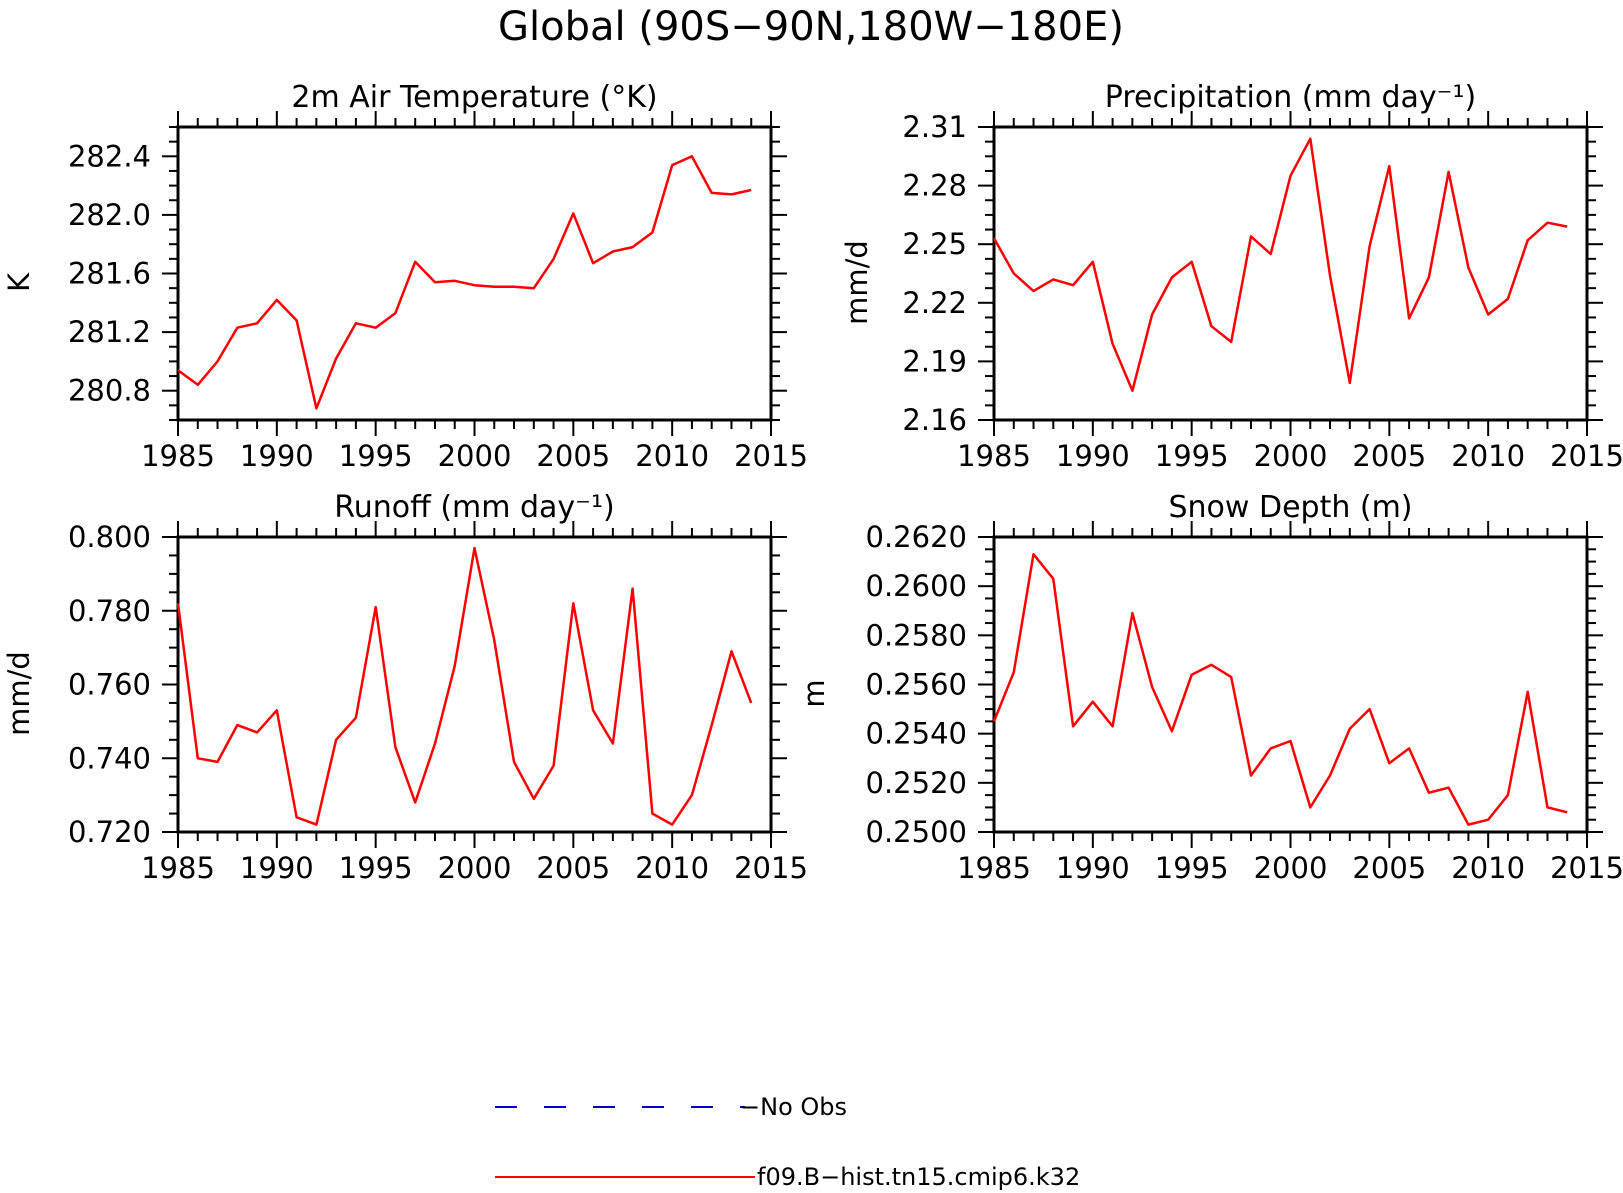  What do you see at coordinates (934, 420) in the screenshot?
I see `y-tick-label: 2.16` at bounding box center [934, 420].